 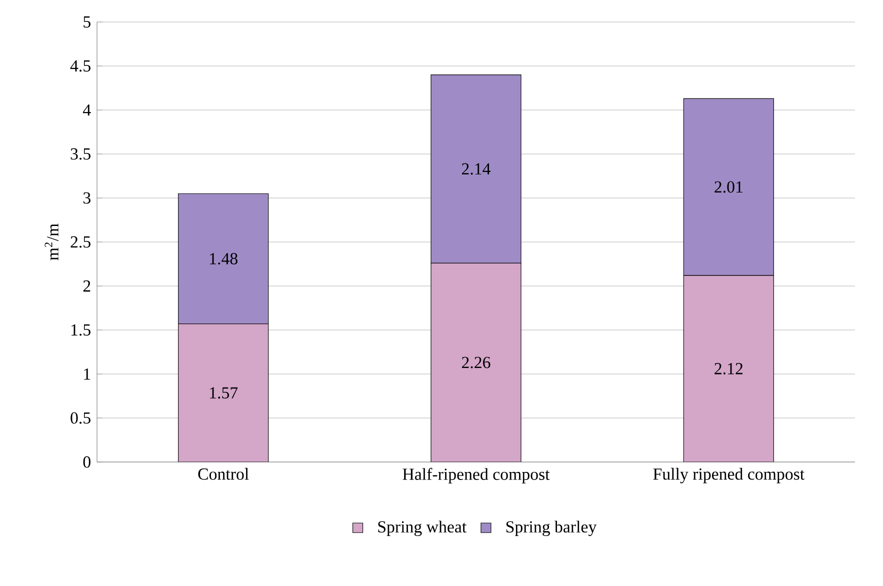 What do you see at coordinates (86, 462) in the screenshot?
I see `y-tick-label: 0` at bounding box center [86, 462].